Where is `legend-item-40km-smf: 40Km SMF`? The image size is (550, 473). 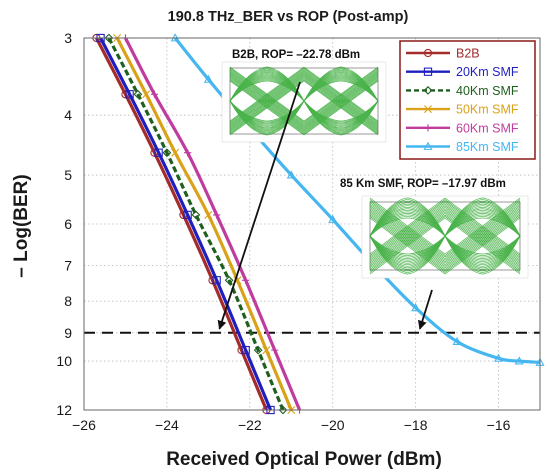 legend-item-40km-smf: 40Km SMF is located at coordinates (462, 91).